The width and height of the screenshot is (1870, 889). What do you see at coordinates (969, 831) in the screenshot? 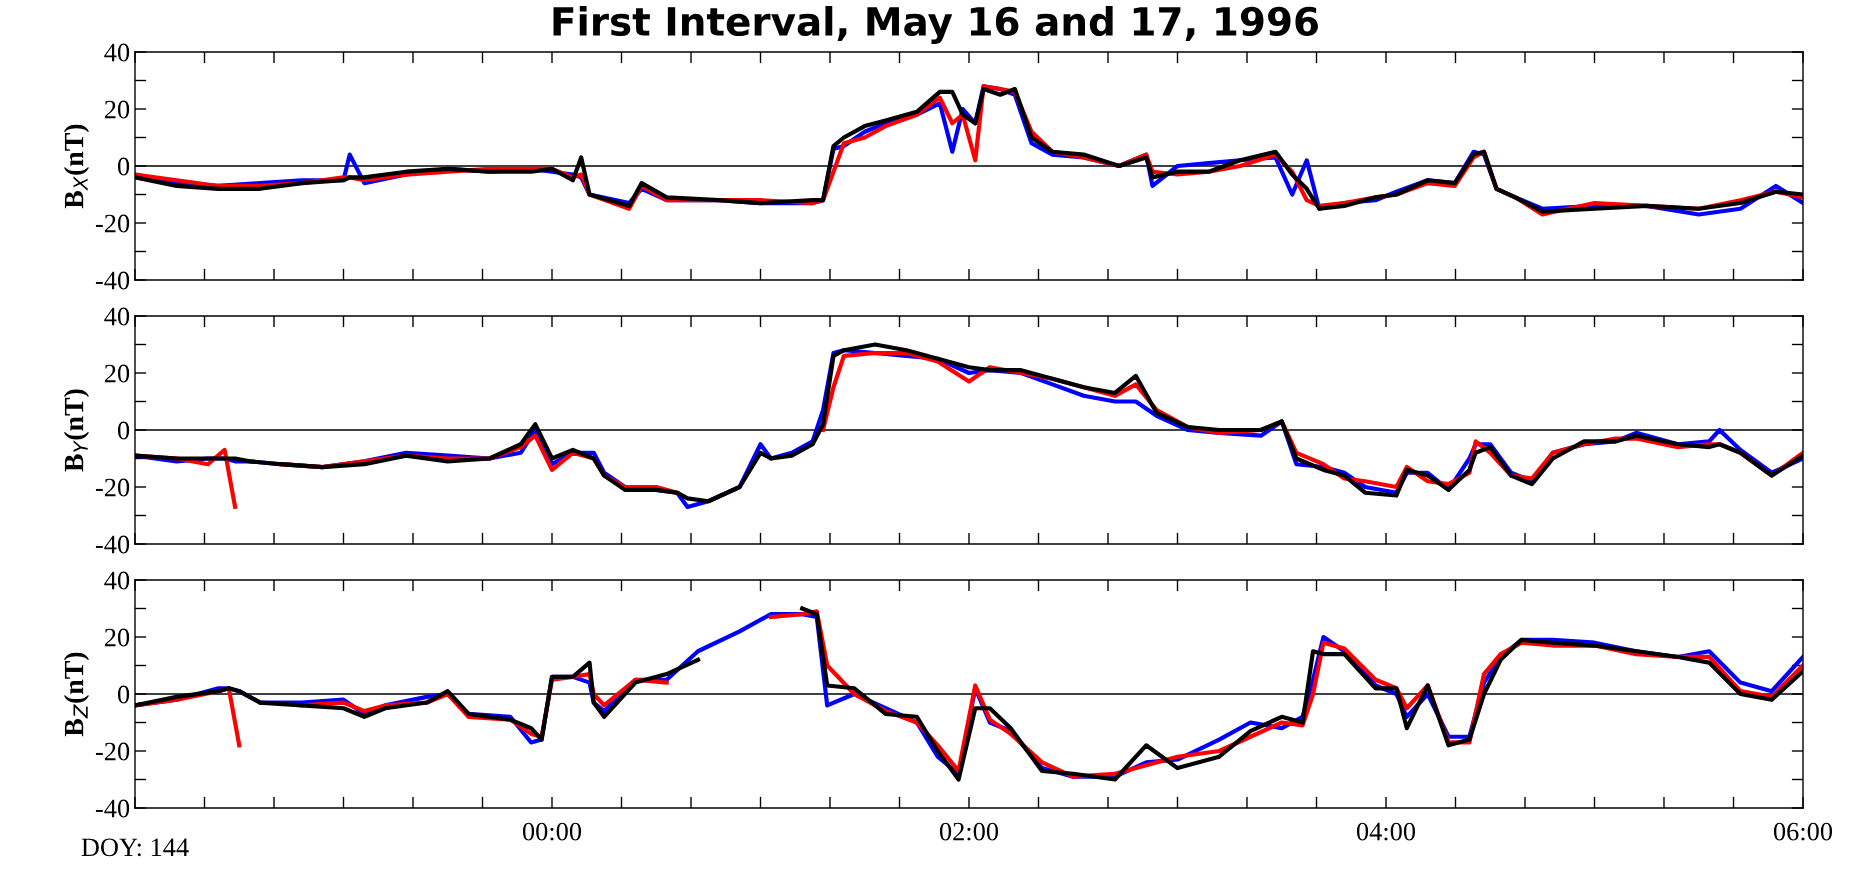
I see `x-tick-label: 02:00` at bounding box center [969, 831].